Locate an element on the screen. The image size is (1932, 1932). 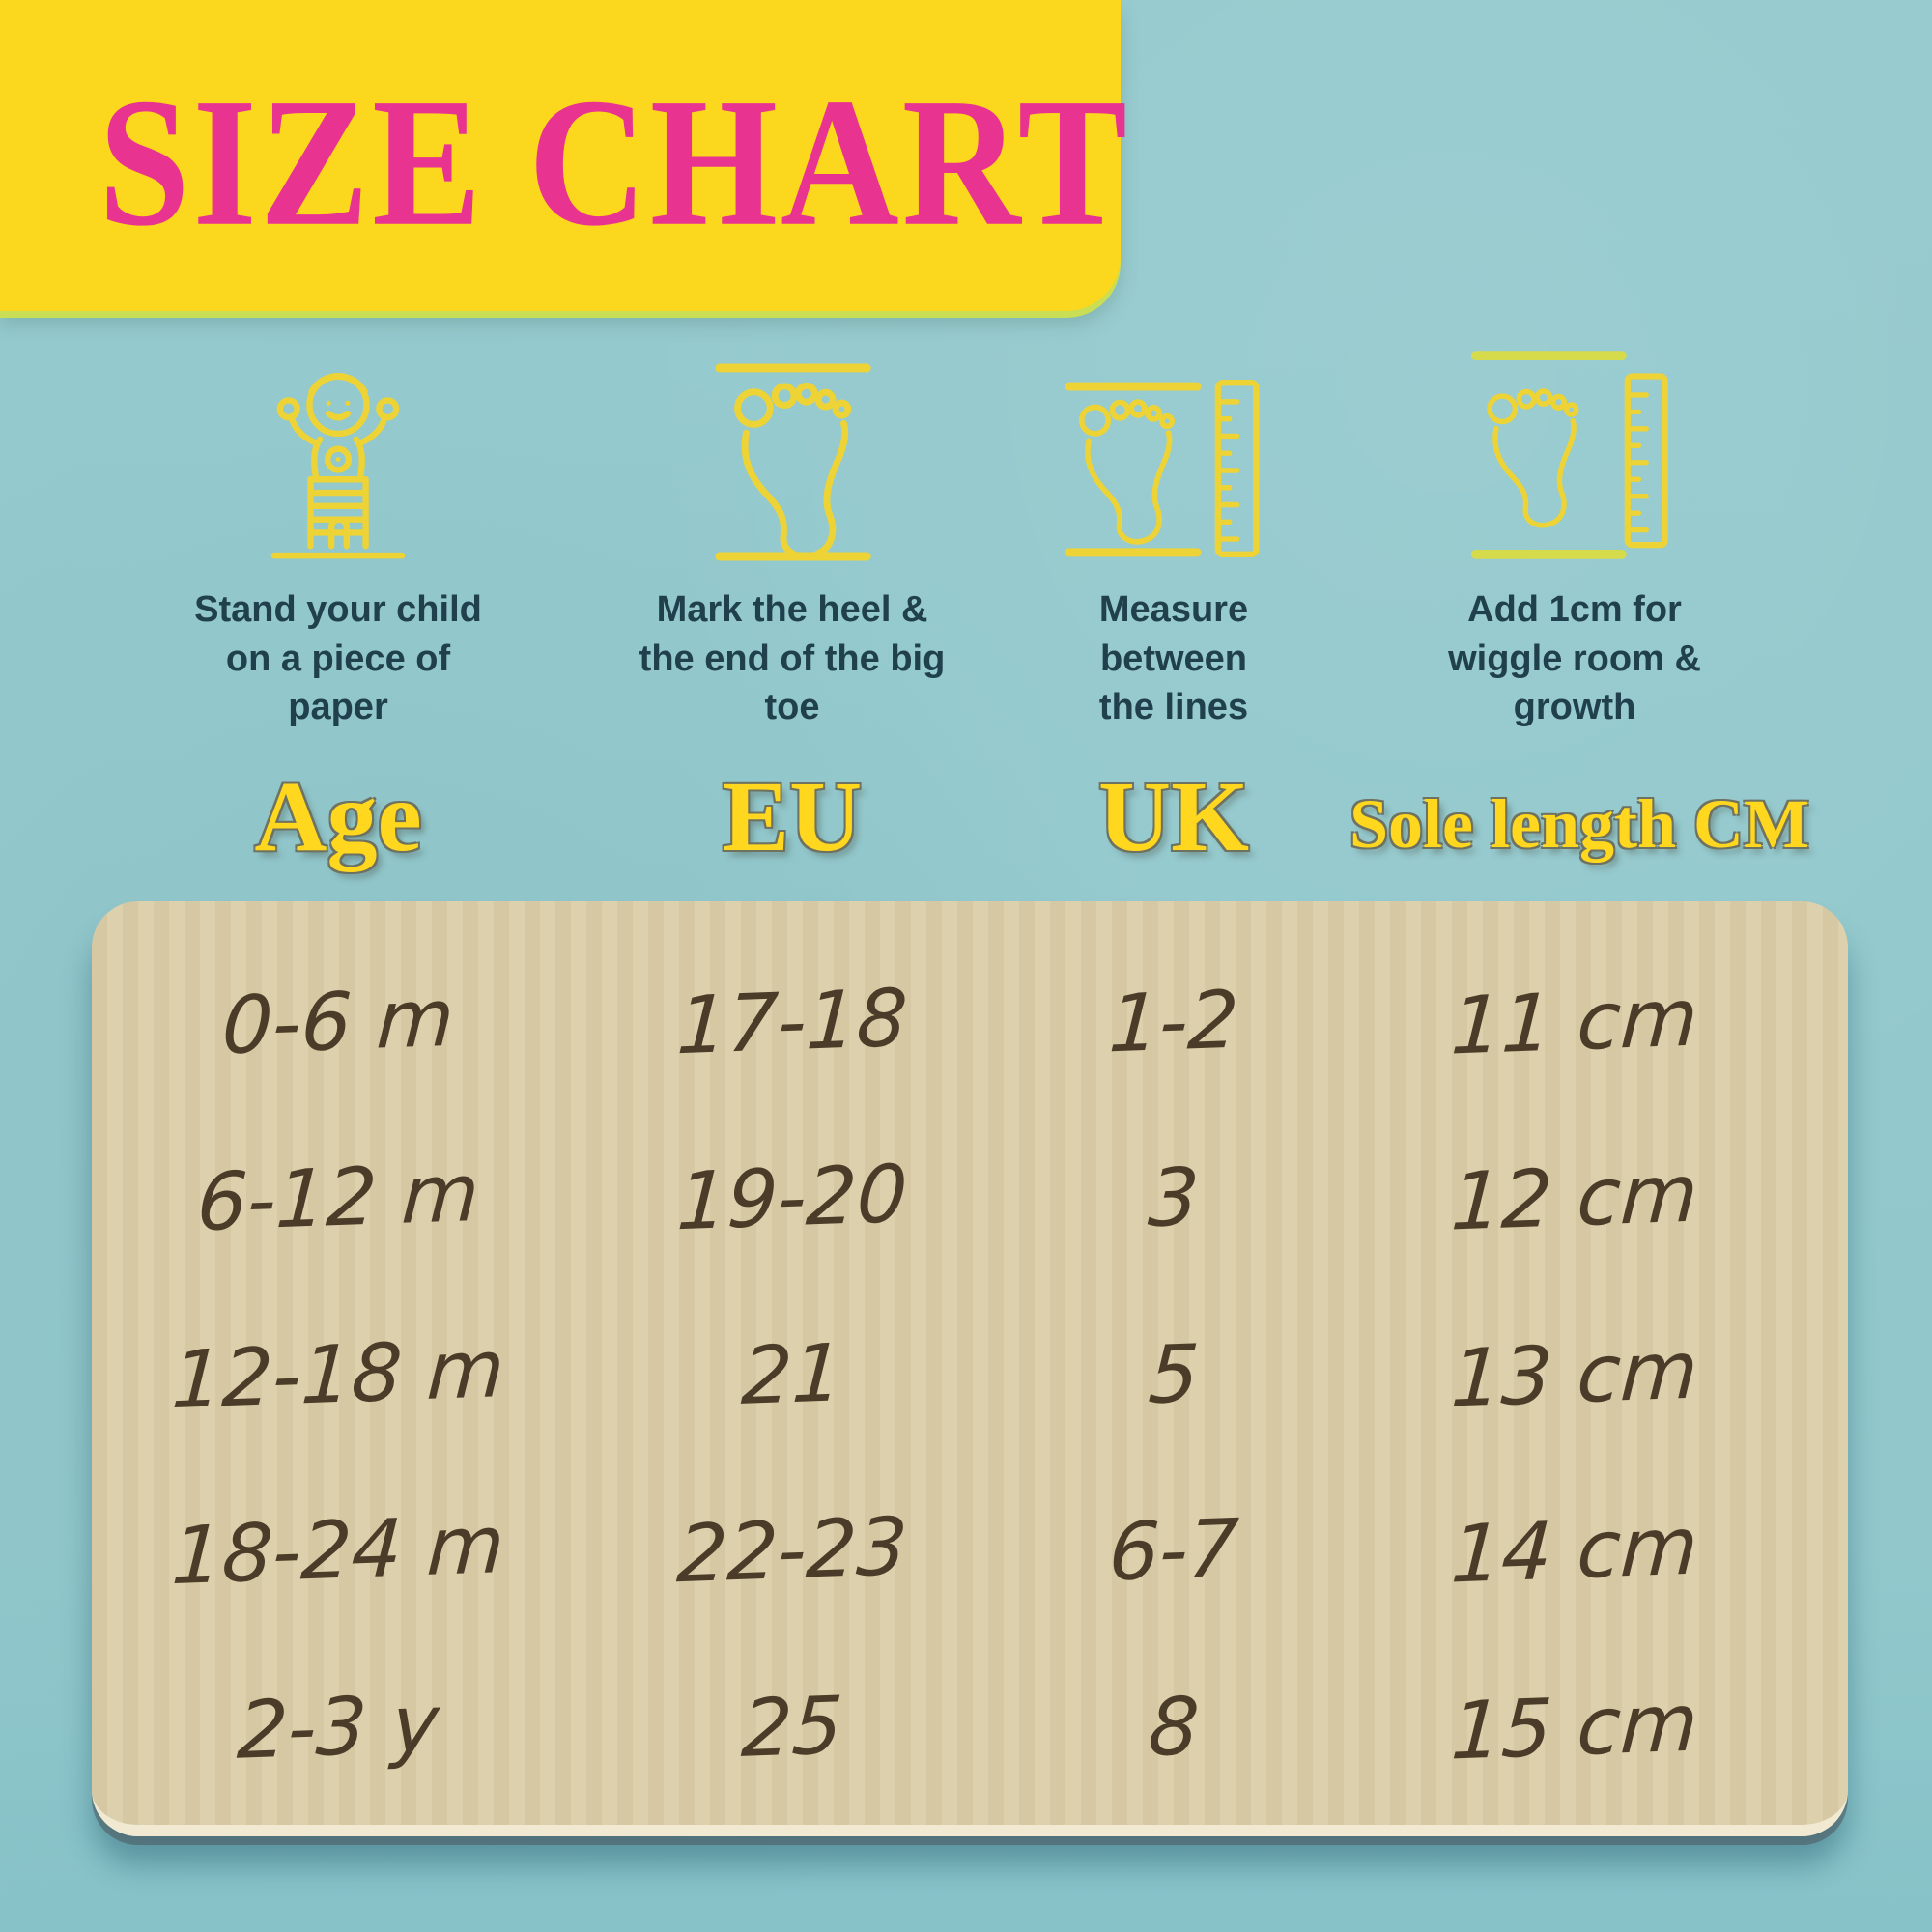
column-header-uk: UK is located at coordinates (1173, 816).